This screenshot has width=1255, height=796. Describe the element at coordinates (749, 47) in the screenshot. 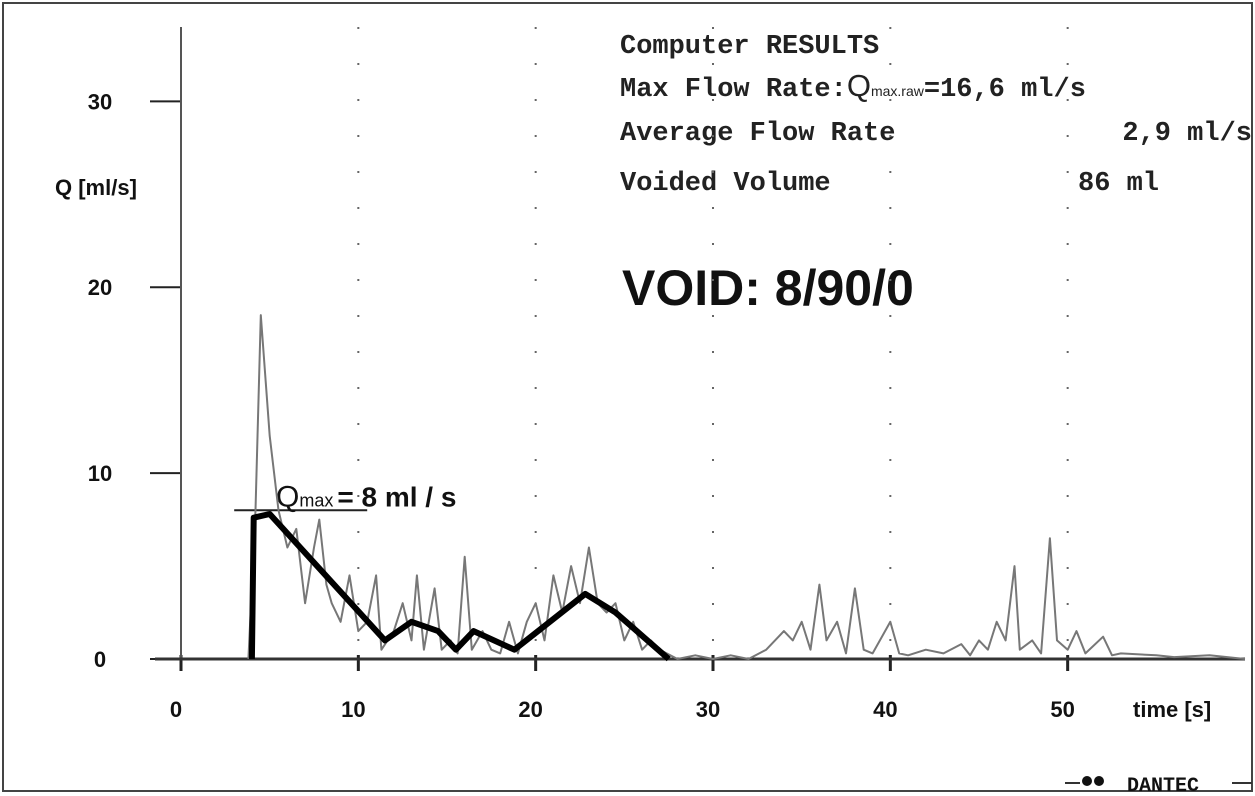

I see `results-title: Computer RESULTS` at that location.